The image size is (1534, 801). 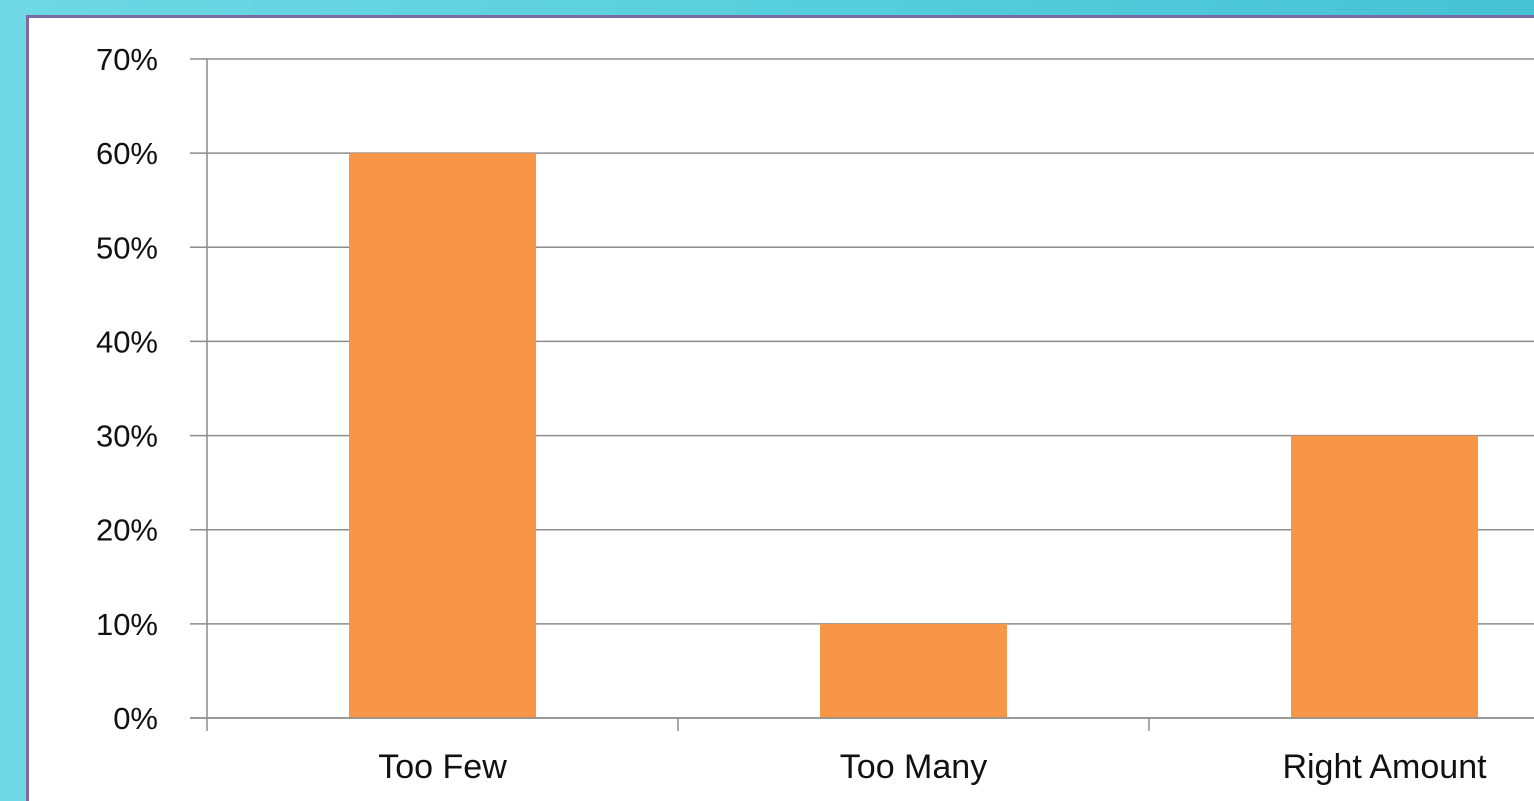 I want to click on x-category-label: Right Amount, so click(x=1384, y=767).